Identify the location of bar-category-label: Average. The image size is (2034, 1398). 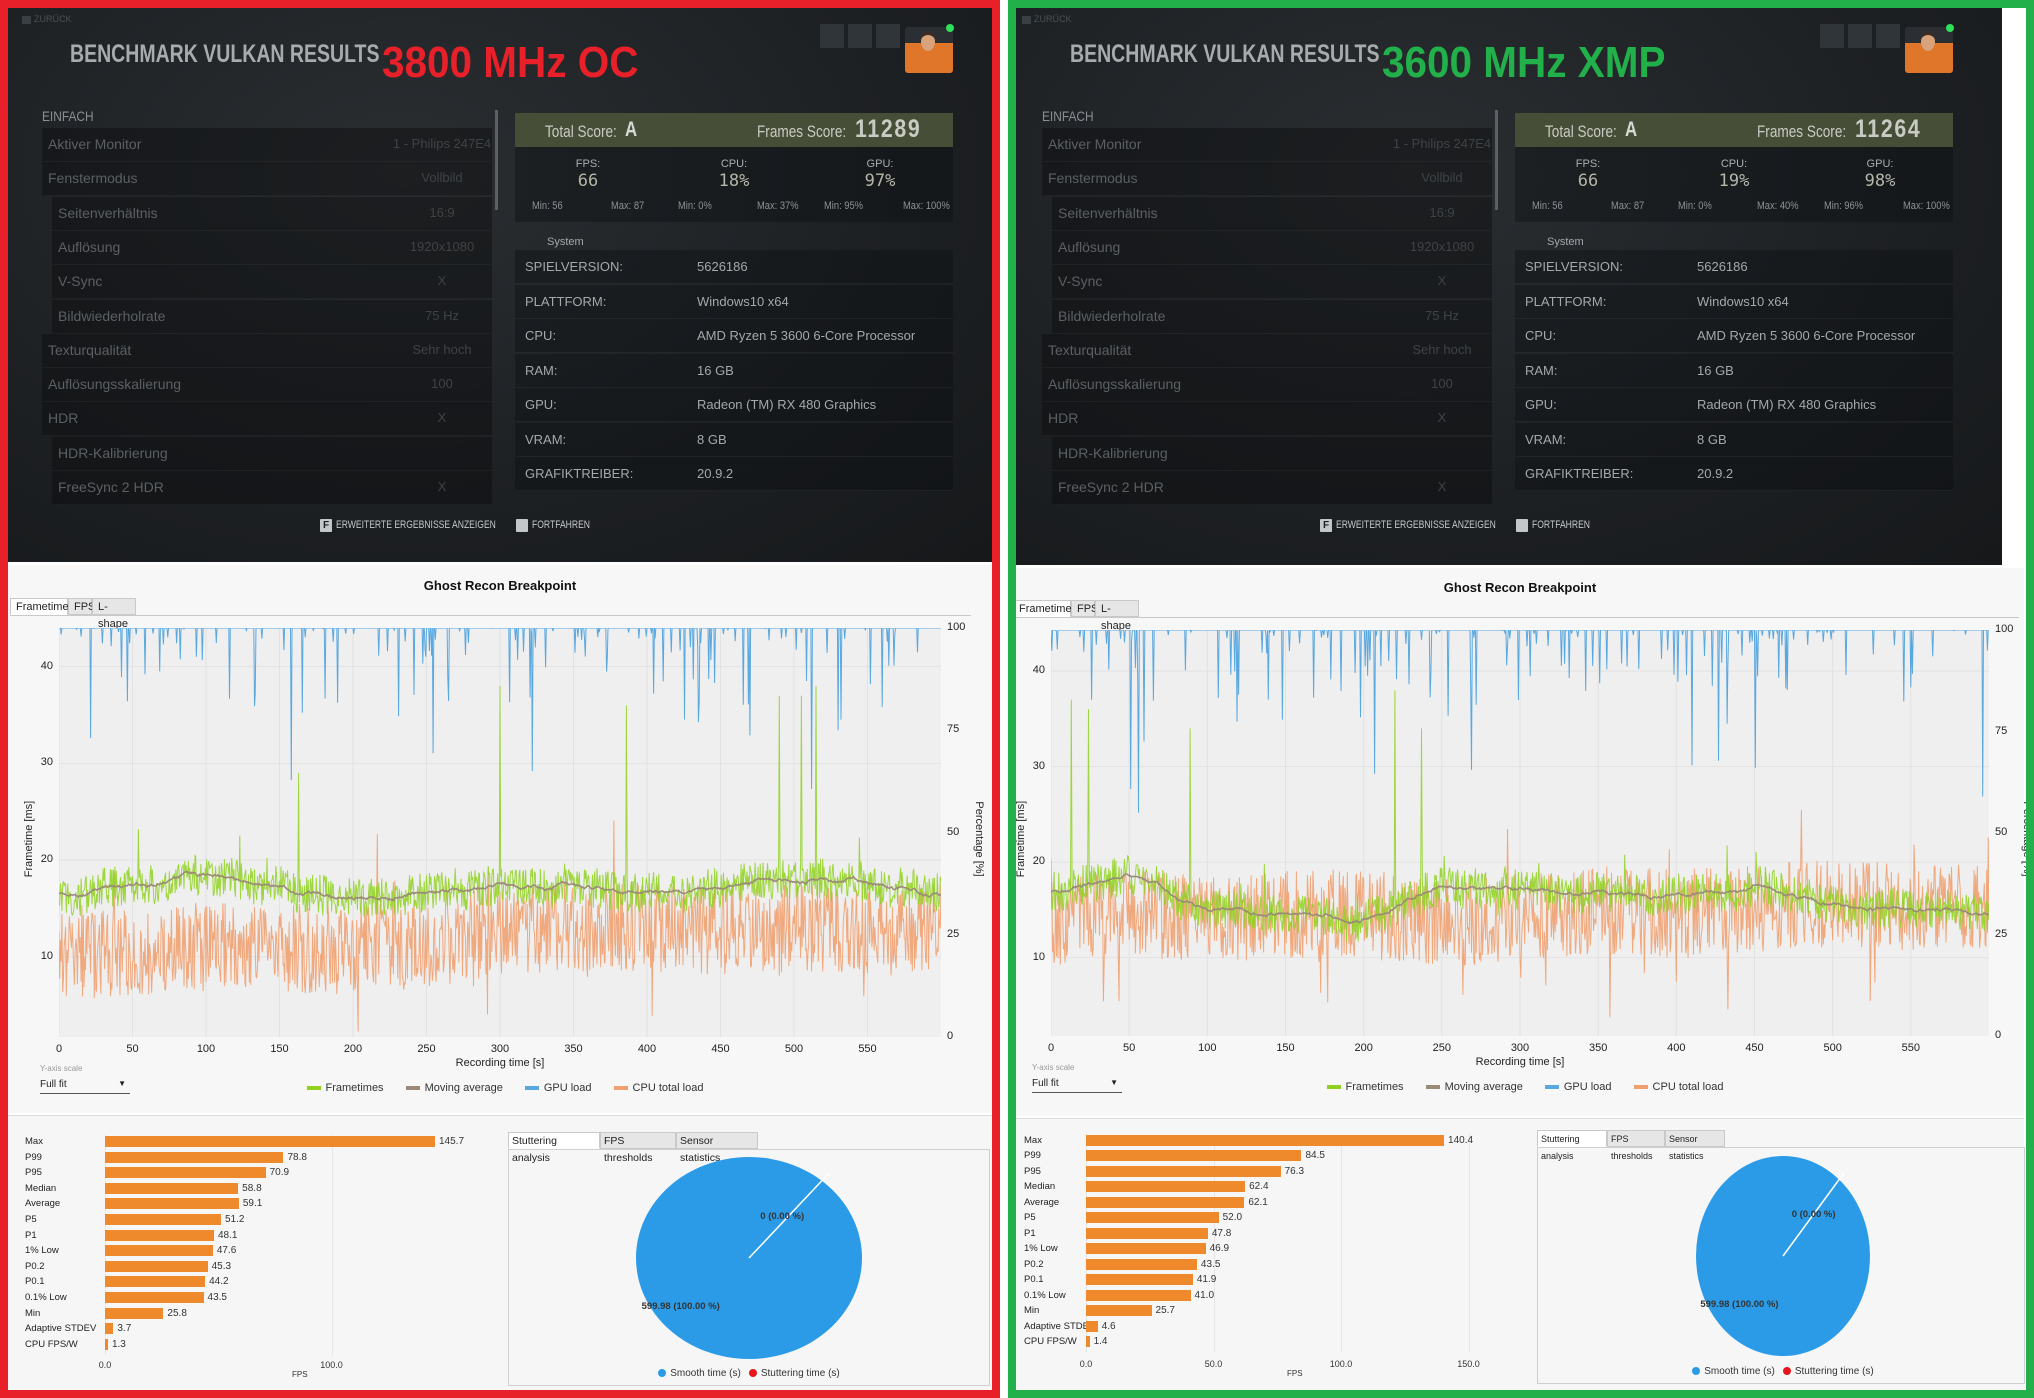
(43, 1204).